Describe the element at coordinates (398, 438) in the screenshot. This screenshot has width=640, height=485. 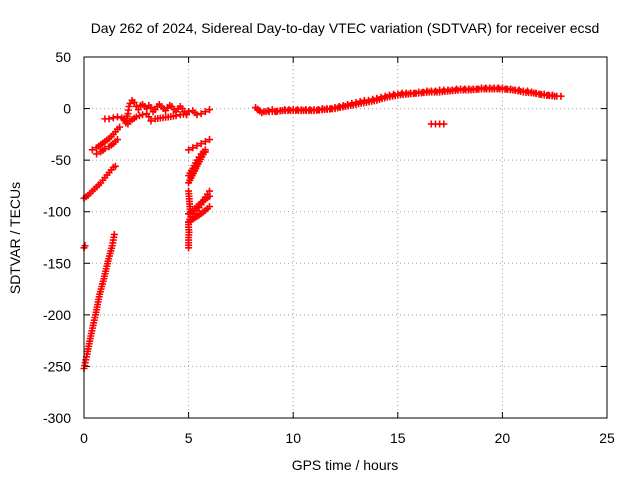
I see `x-tick-label: 15` at that location.